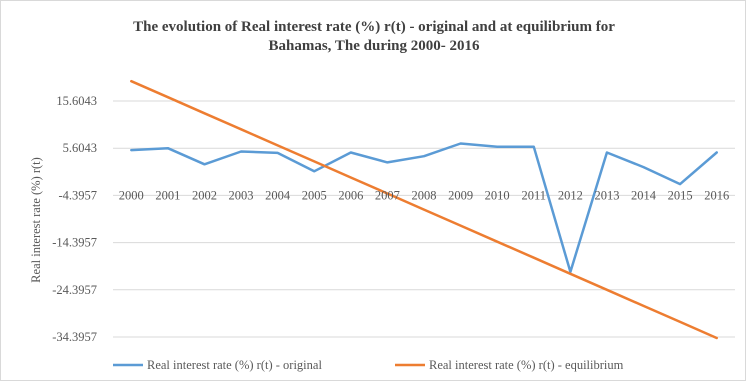 The width and height of the screenshot is (748, 383). I want to click on x-tick-label: 2002, so click(204, 195).